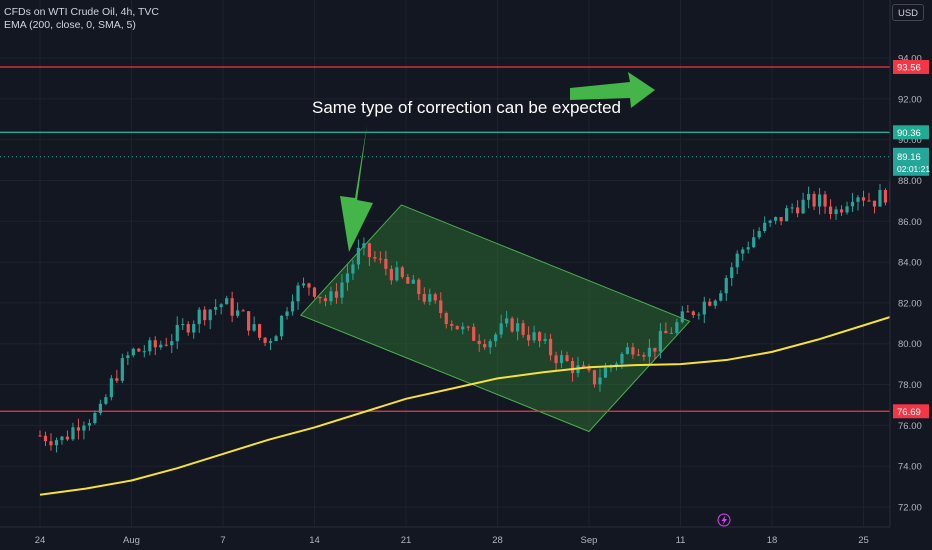  What do you see at coordinates (589, 540) in the screenshot?
I see `x-tick-label: Sep` at bounding box center [589, 540].